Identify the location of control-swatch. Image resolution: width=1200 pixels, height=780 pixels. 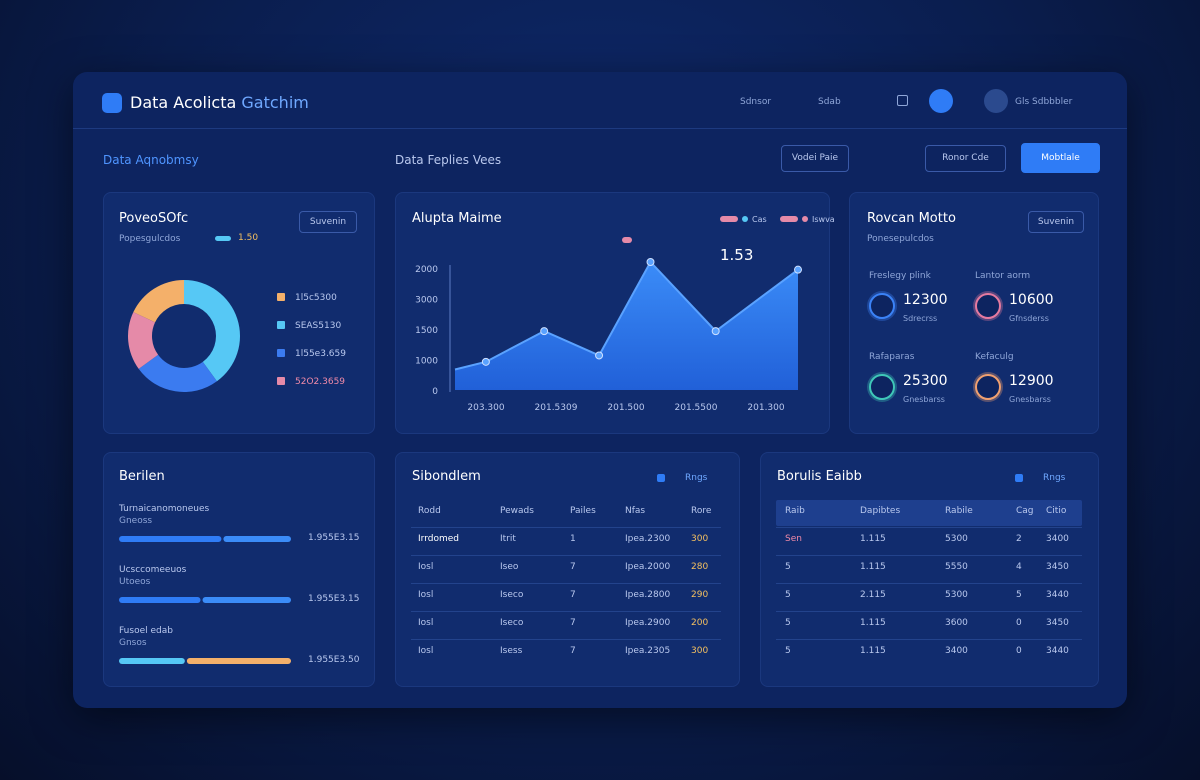
(661, 478).